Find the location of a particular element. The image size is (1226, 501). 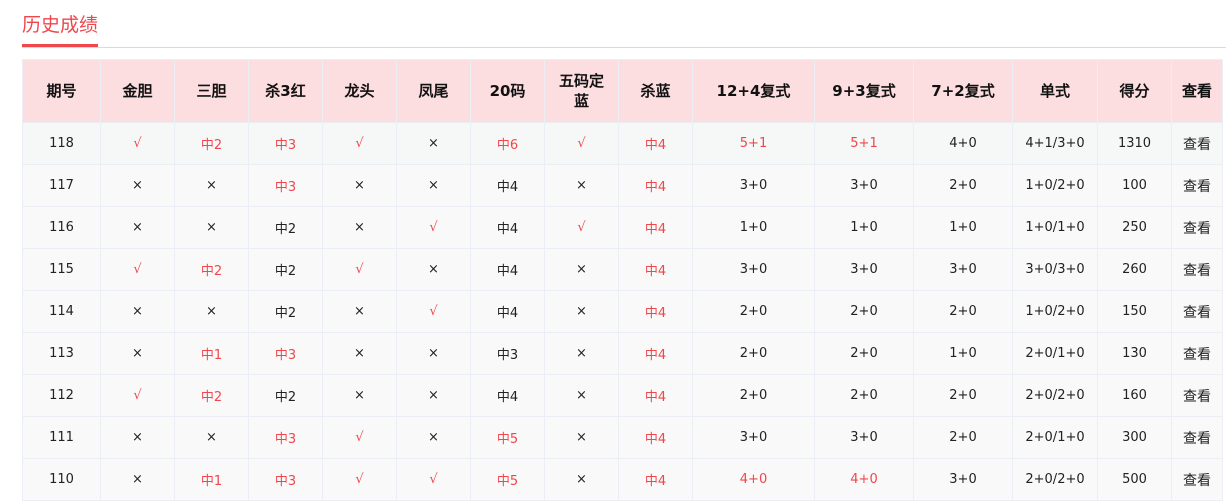

column-header-phoenix-tail: 凤尾 is located at coordinates (433, 91).